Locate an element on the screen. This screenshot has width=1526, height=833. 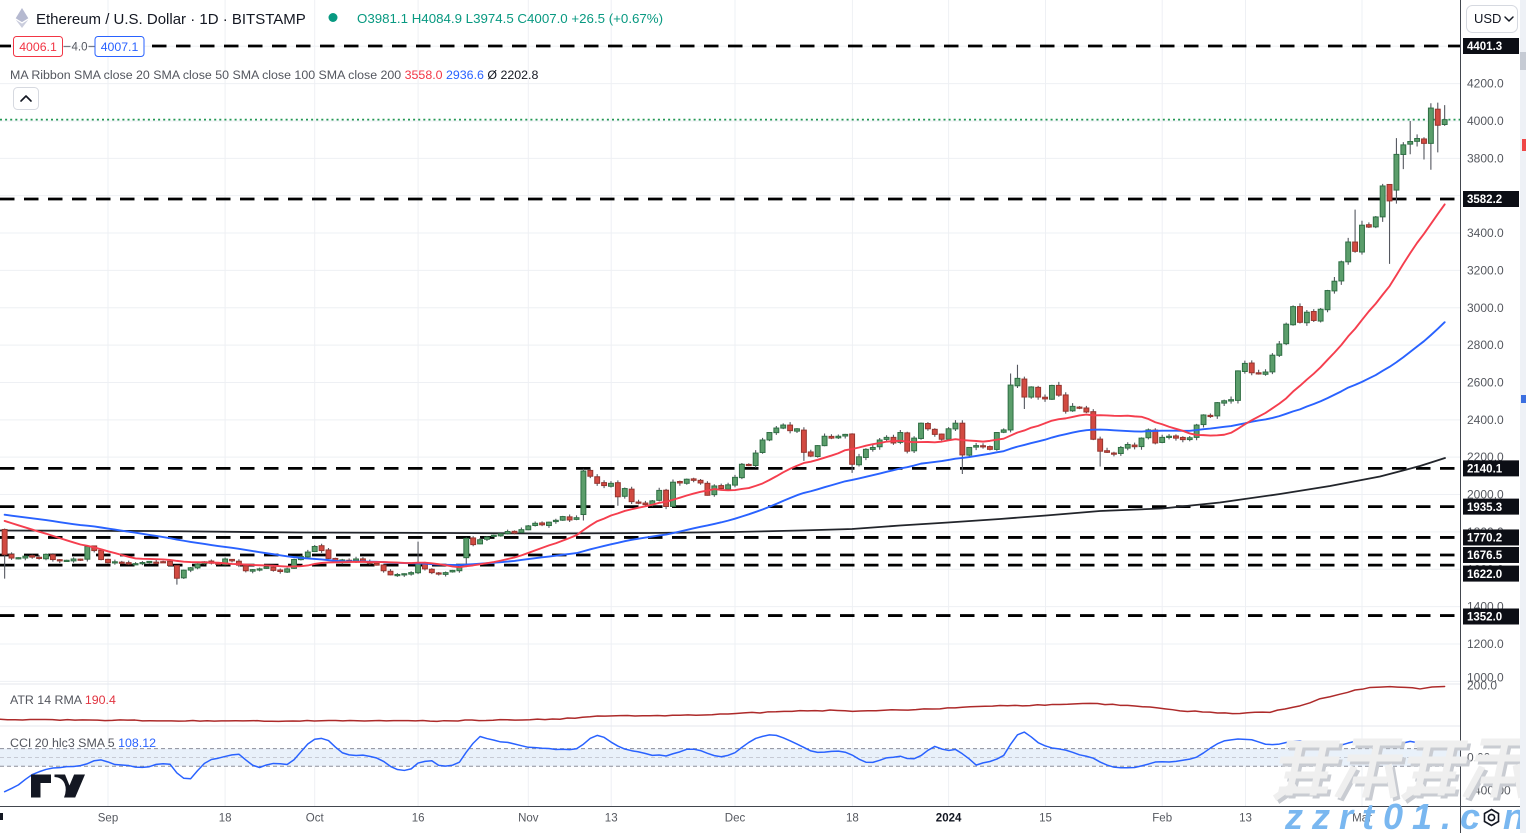
svg-text: 4200.0 is located at coordinates (1485, 84).